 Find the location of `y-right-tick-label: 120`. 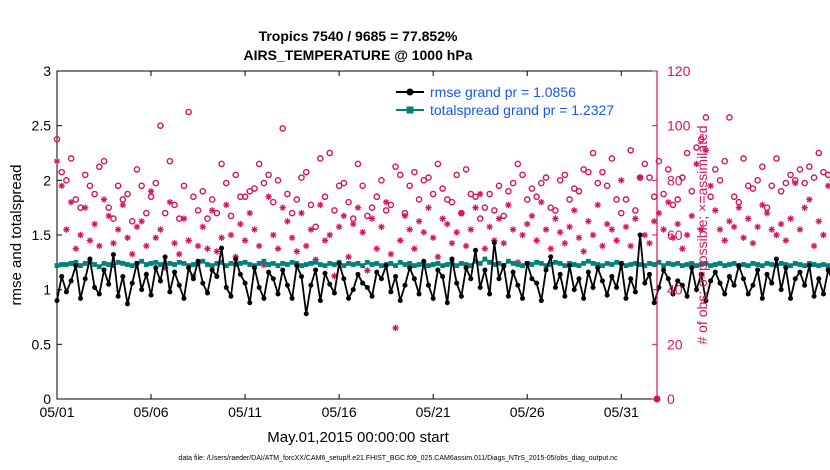

y-right-tick-label: 120 is located at coordinates (679, 71).